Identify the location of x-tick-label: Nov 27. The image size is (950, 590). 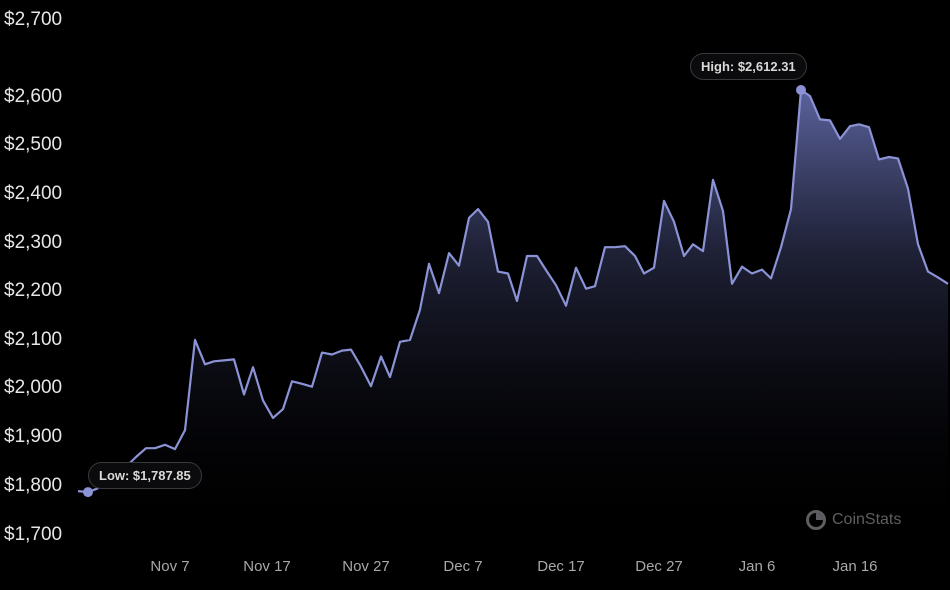
(366, 566).